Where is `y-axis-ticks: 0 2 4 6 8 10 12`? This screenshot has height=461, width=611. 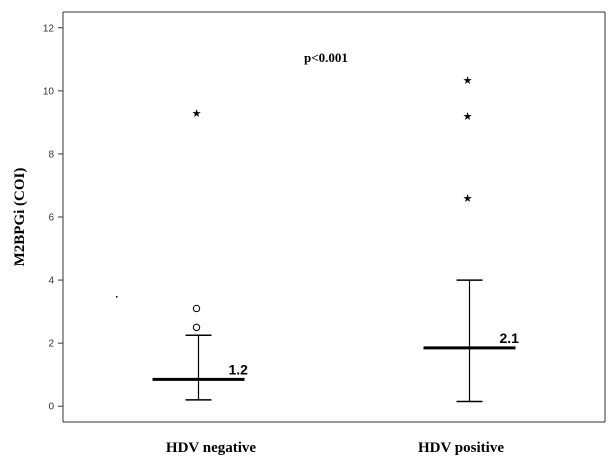
y-axis-ticks: 0 2 4 6 8 10 12 is located at coordinates (53, 218).